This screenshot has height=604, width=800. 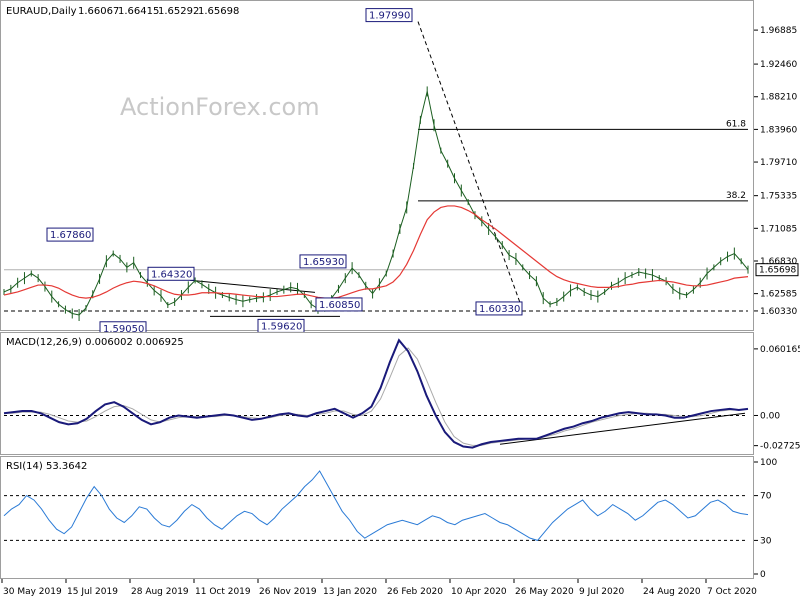 I want to click on macd-title: MACD(12,26,9) 0.006002 0.006925, so click(x=95, y=342).